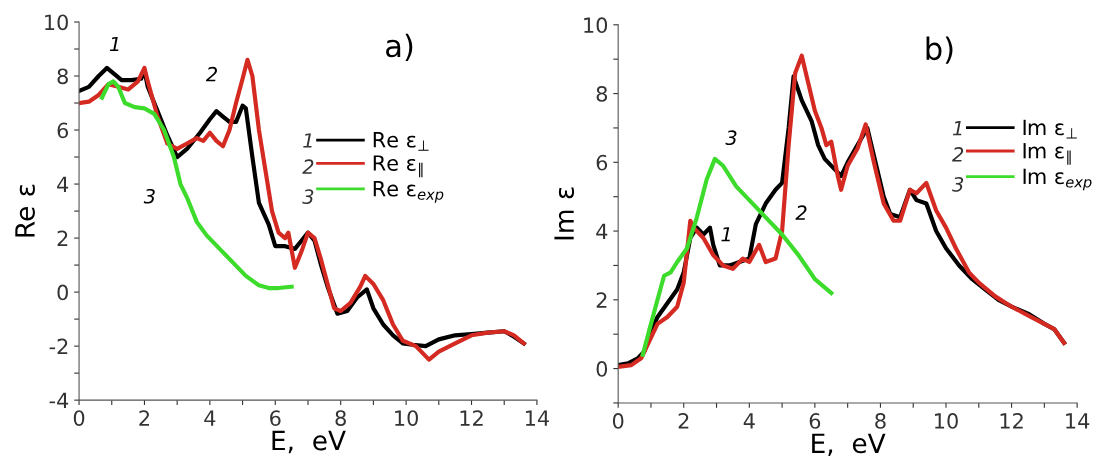  I want to click on chart-title: b), so click(939, 50).